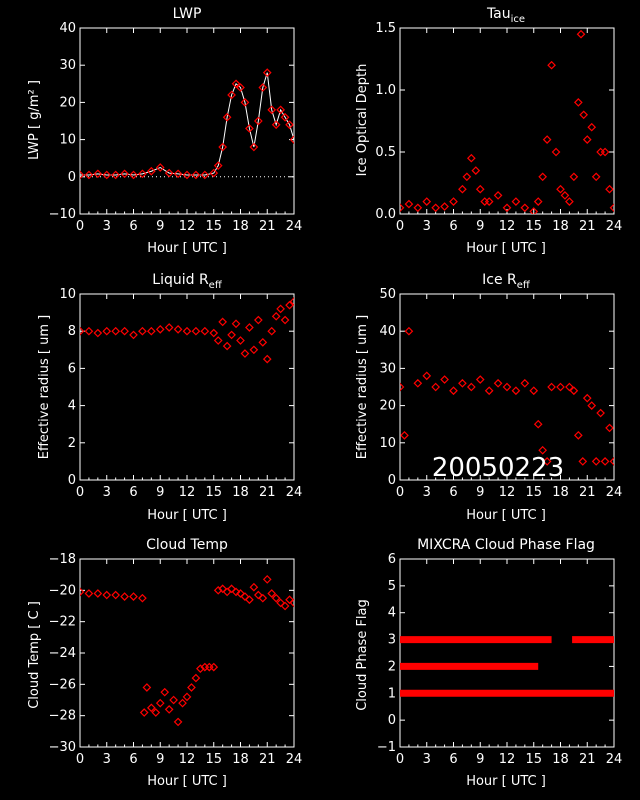 The width and height of the screenshot is (640, 800). I want to click on y-tick-label: 1.0, so click(385, 90).